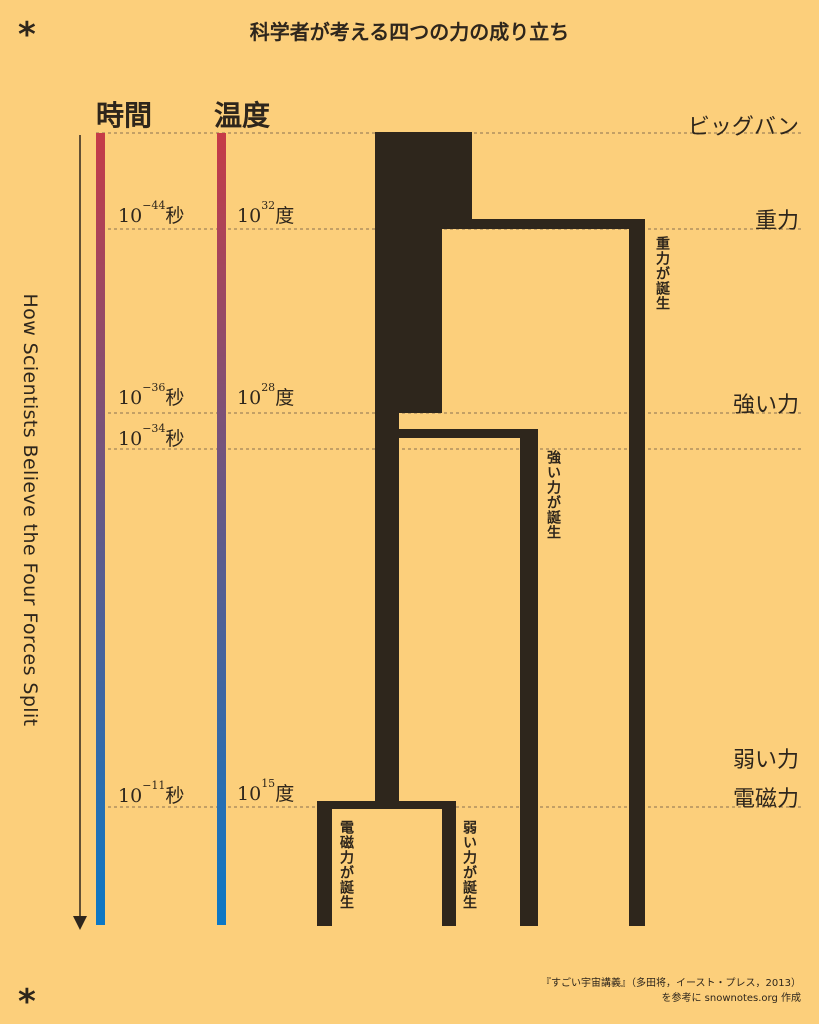 This screenshot has width=819, height=1024. Describe the element at coordinates (449, 863) in the screenshot. I see `weak-branch` at that location.